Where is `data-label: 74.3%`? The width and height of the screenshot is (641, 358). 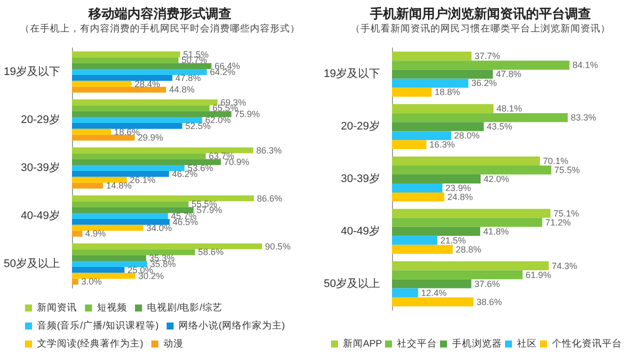
data-label: 74.3% is located at coordinates (565, 265).